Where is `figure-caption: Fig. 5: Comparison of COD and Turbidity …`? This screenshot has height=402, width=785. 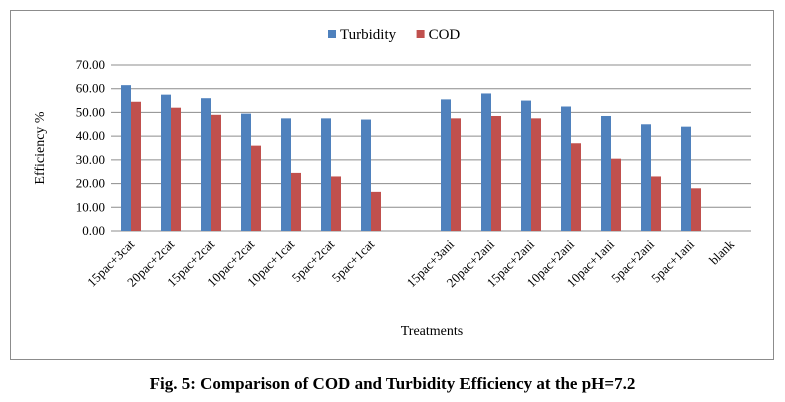 figure-caption: Fig. 5: Comparison of COD and Turbidity … is located at coordinates (392, 383).